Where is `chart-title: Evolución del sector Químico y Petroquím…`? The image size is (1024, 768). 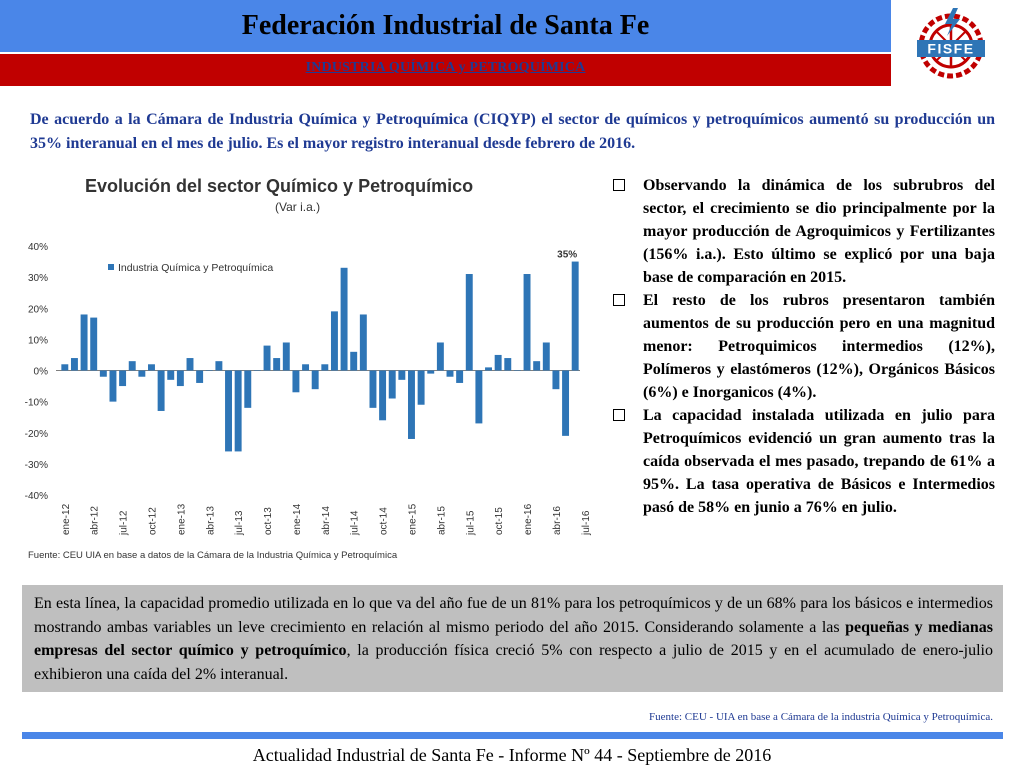 chart-title: Evolución del sector Químico y Petroquím… is located at coordinates (279, 186).